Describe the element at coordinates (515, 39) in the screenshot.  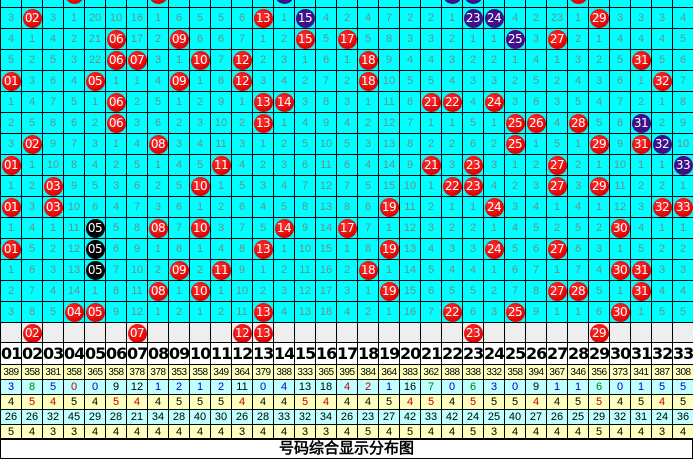
I see `ball-blue: 25` at that location.